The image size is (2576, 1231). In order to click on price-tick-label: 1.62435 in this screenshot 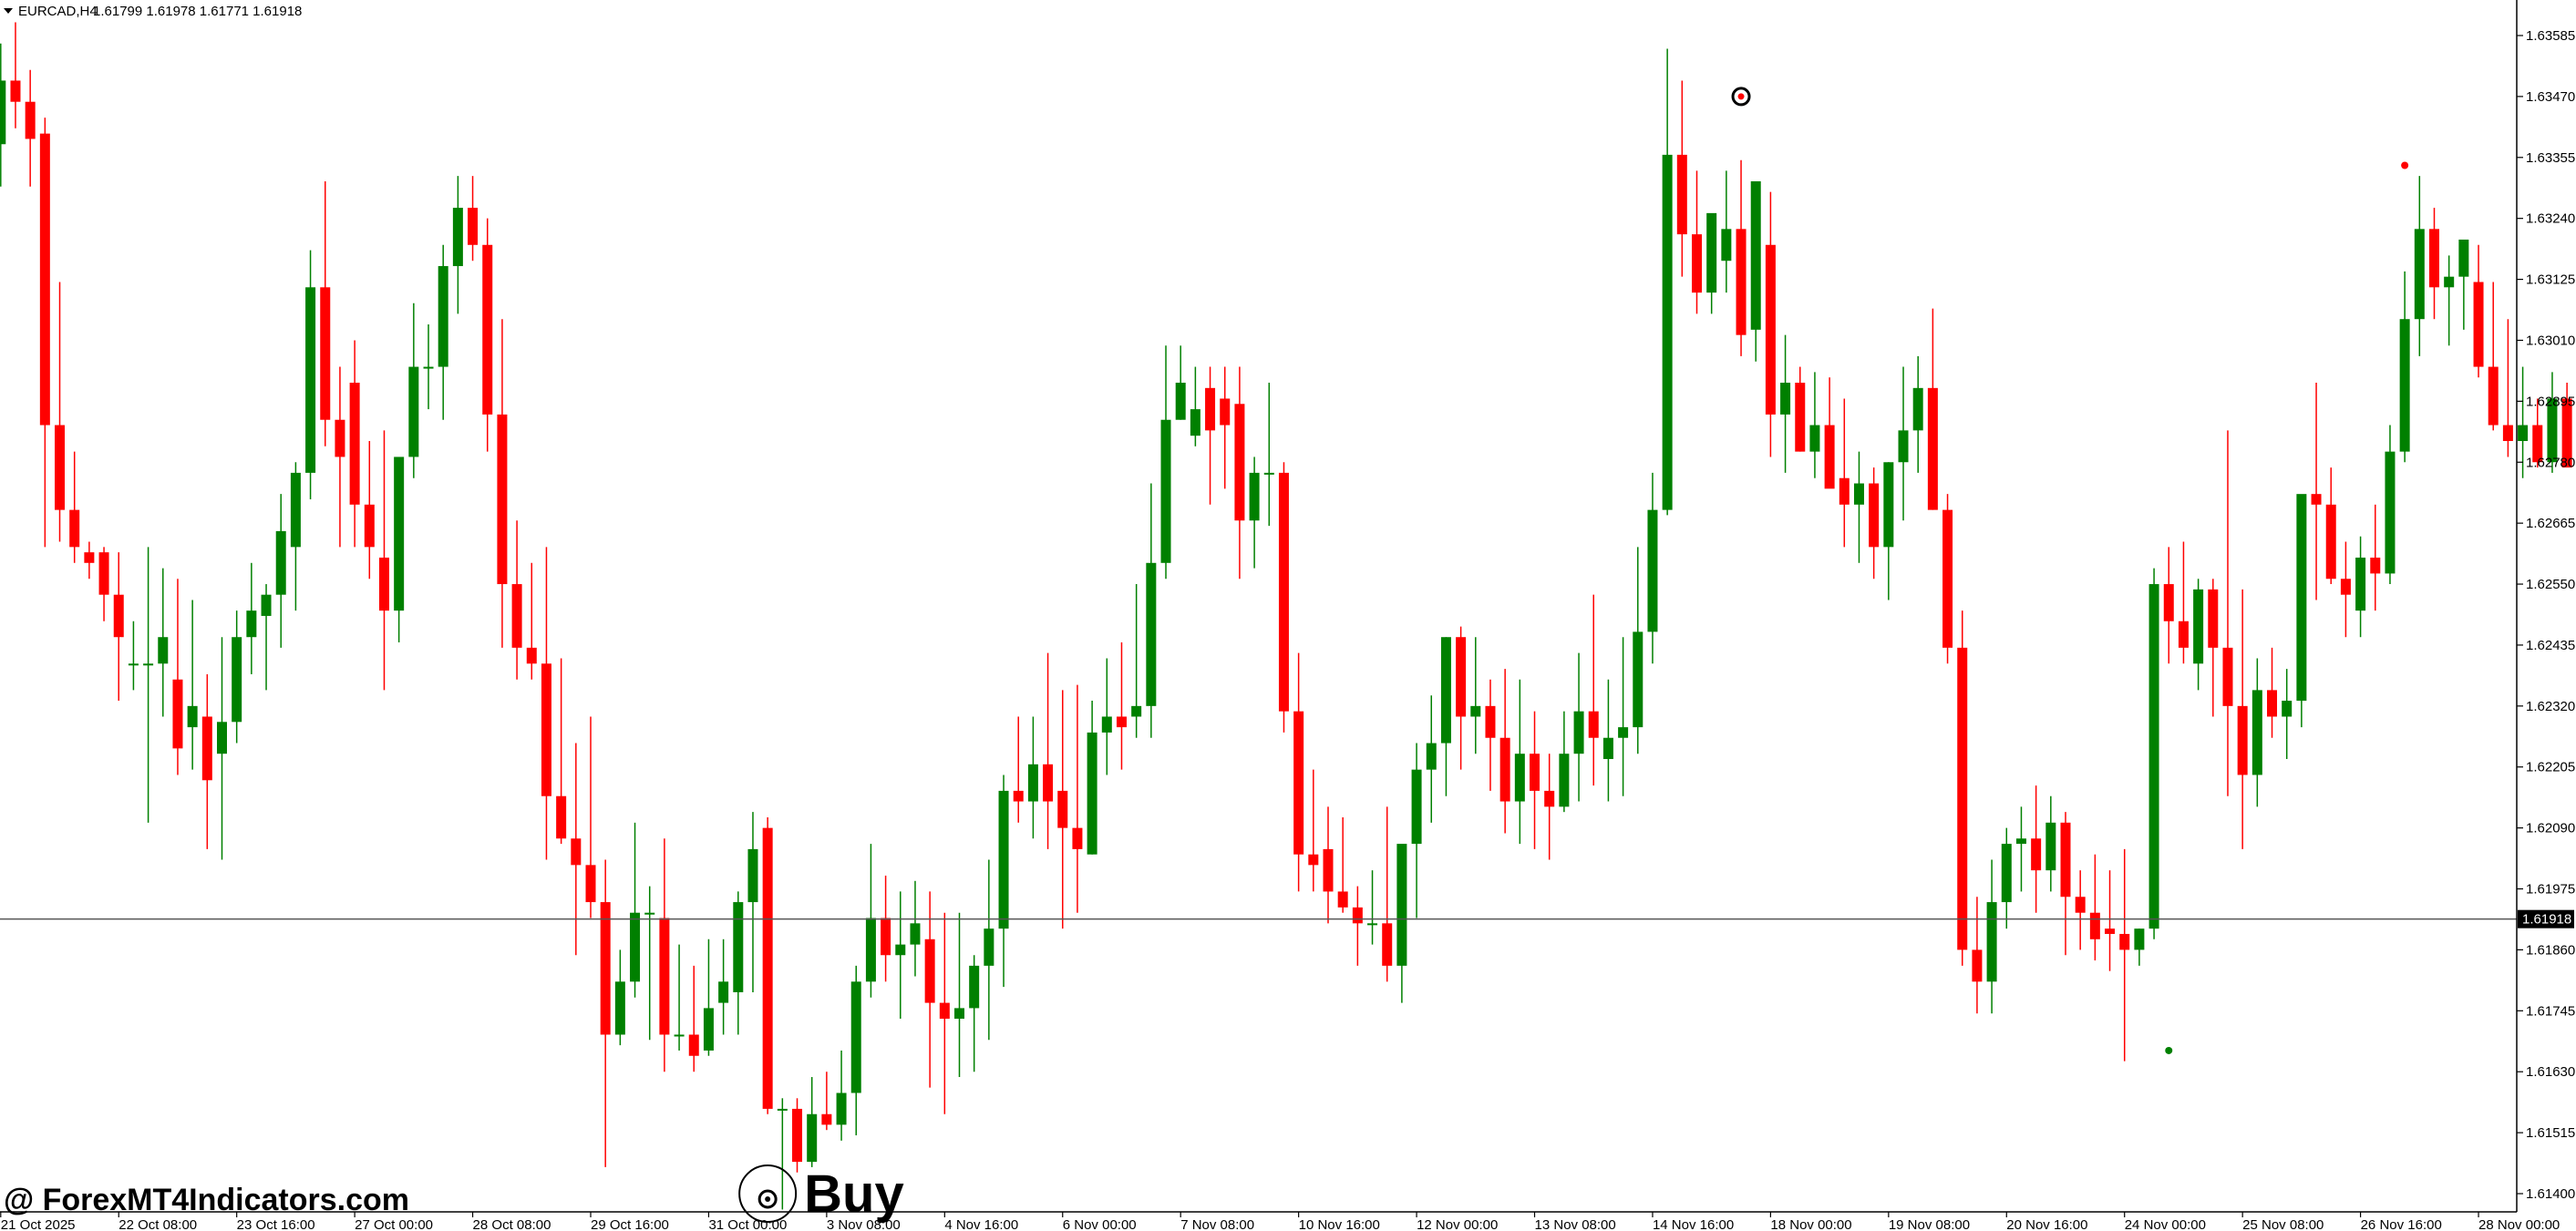, I will do `click(2550, 645)`.